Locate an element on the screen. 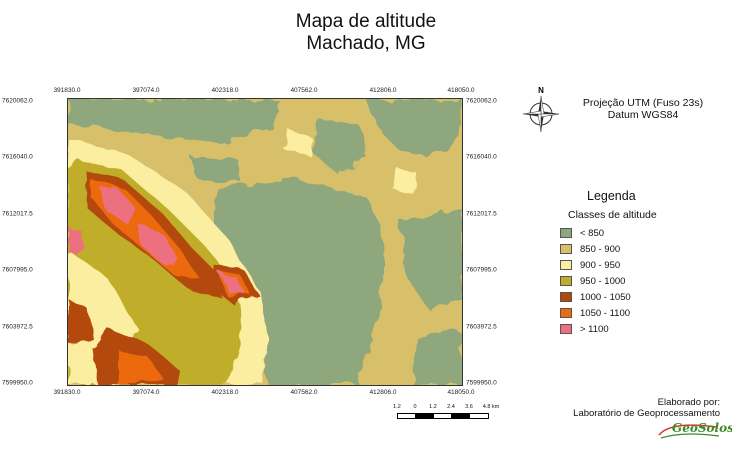 The width and height of the screenshot is (732, 459). projection-line: Projeção UTM (Fuso 23s) is located at coordinates (643, 103).